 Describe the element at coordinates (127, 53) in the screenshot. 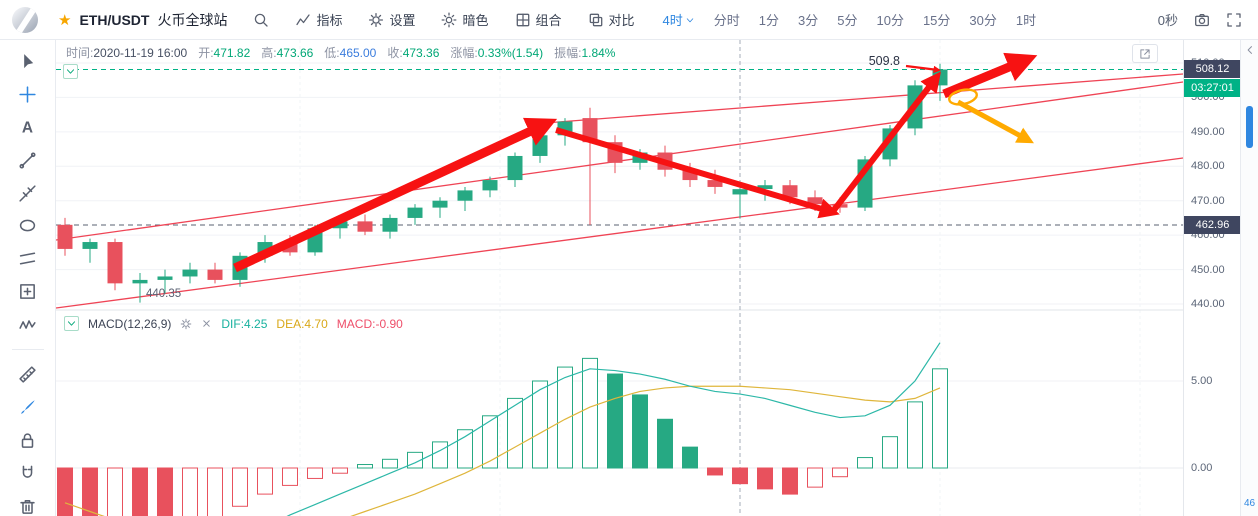

I see `candle-time: 时间:2020-11-19 16:00` at that location.